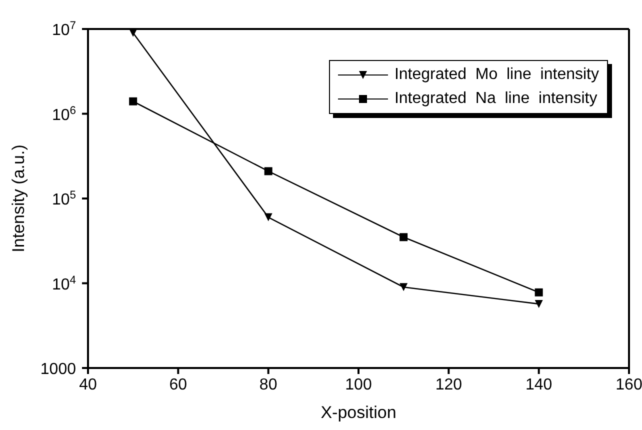 This screenshot has height=430, width=642. I want to click on x-axis-title: X-position, so click(358, 412).